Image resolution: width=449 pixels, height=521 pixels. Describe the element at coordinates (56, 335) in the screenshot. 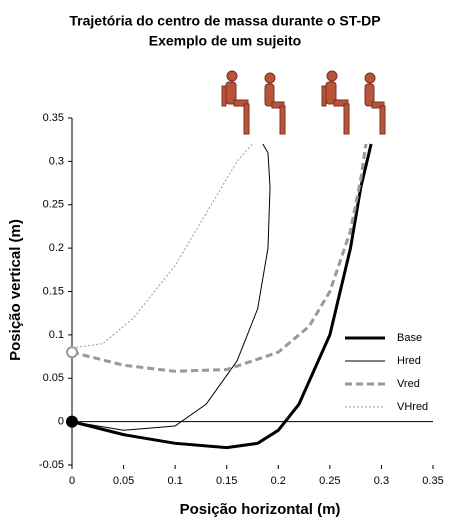

I see `y-tick-label: 0.1` at that location.